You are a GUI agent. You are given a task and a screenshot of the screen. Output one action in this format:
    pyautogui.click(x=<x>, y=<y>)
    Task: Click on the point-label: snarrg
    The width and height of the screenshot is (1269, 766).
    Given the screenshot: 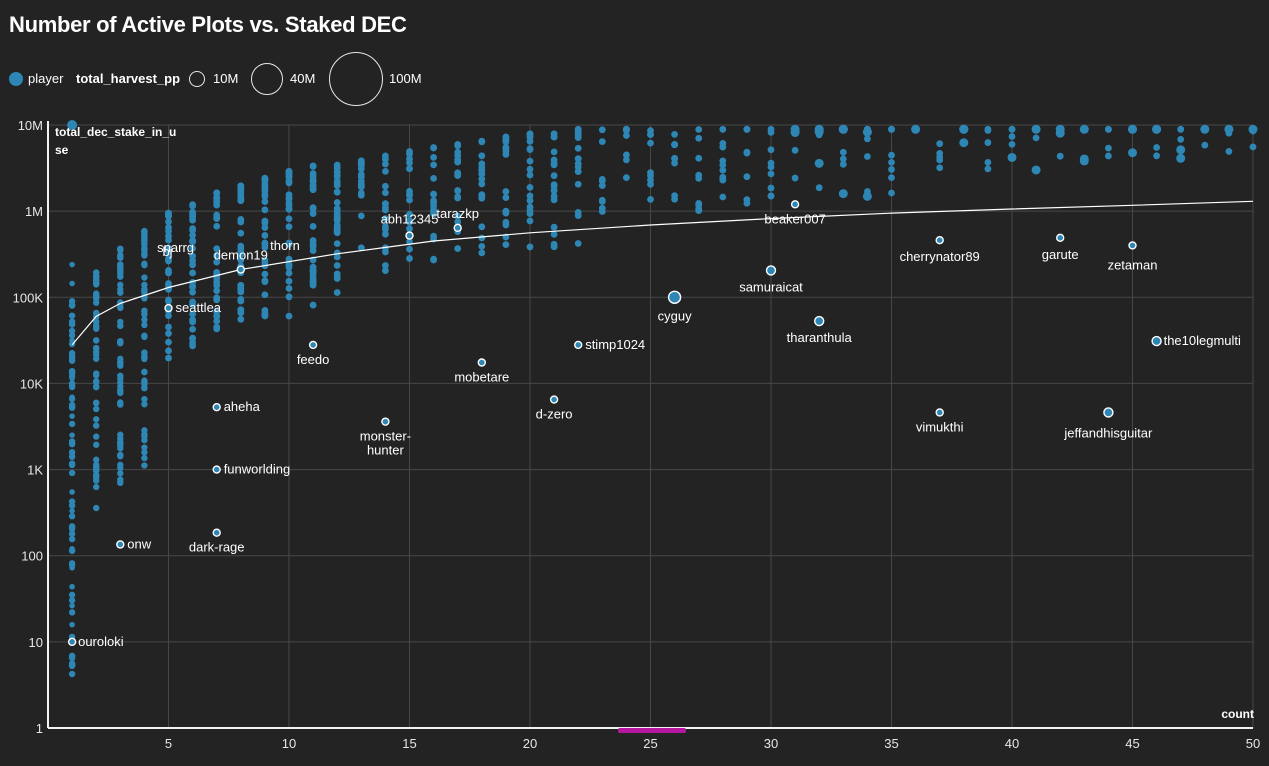 What is the action you would take?
    pyautogui.click(x=175, y=247)
    